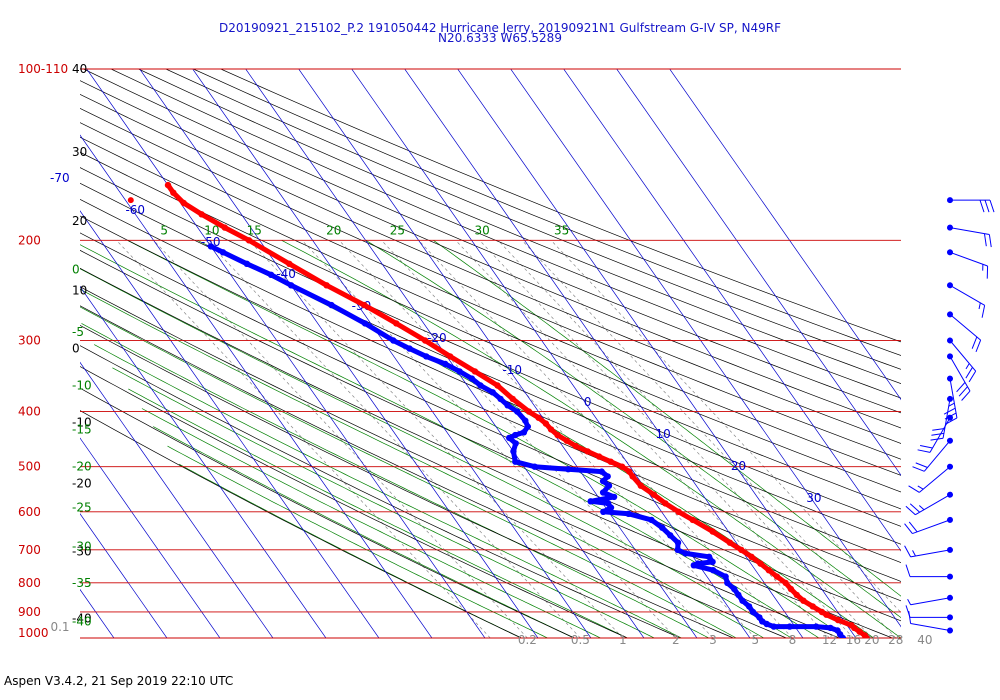 The height and width of the screenshot is (700, 1000). What do you see at coordinates (829, 640) in the screenshot?
I see `mixing-ratio-label: 12` at bounding box center [829, 640].